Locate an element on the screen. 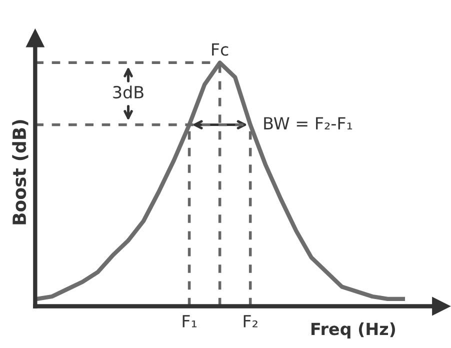 The height and width of the screenshot is (348, 451). x-axis-title: Freq (Hz) is located at coordinates (353, 330).